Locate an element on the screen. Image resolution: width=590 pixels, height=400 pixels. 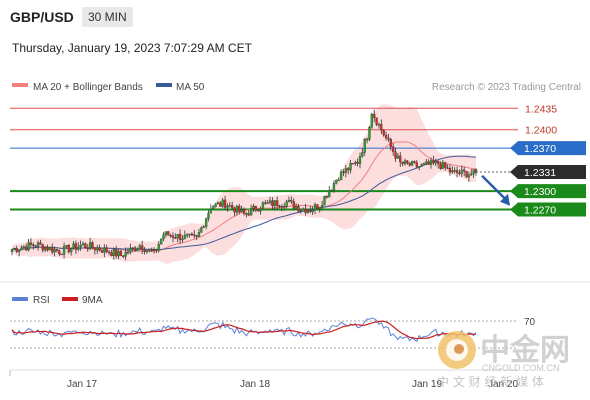
timeframe-button: 30 MIN is located at coordinates (107, 17).